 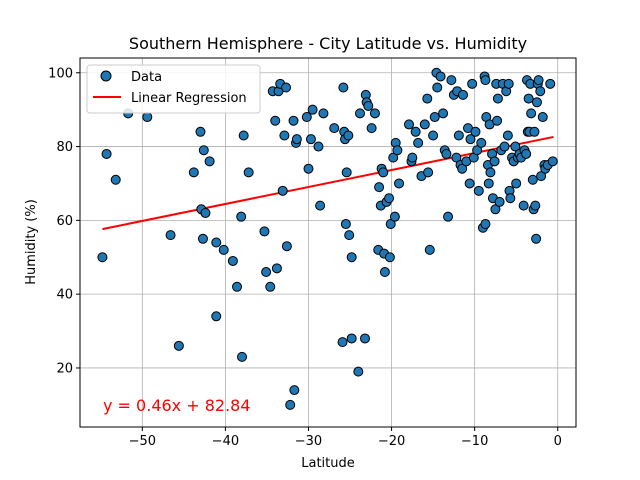 What do you see at coordinates (106, 76) in the screenshot?
I see `legend-marker-data` at bounding box center [106, 76].